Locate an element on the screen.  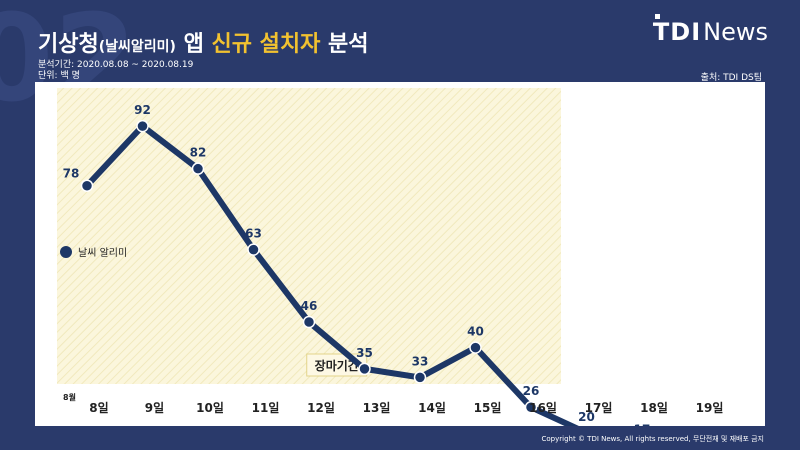
source-label: 출처: TDI DS팀 is located at coordinates (731, 78).